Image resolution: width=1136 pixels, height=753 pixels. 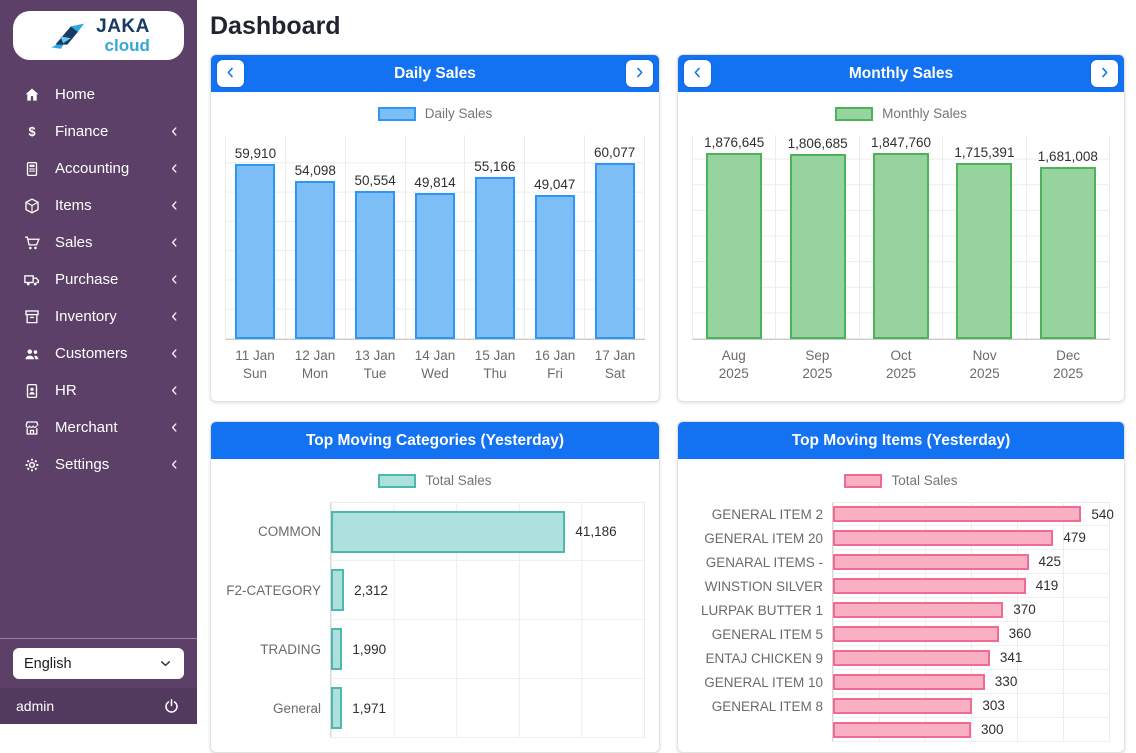 I want to click on plot-area: 370, so click(x=971, y=610).